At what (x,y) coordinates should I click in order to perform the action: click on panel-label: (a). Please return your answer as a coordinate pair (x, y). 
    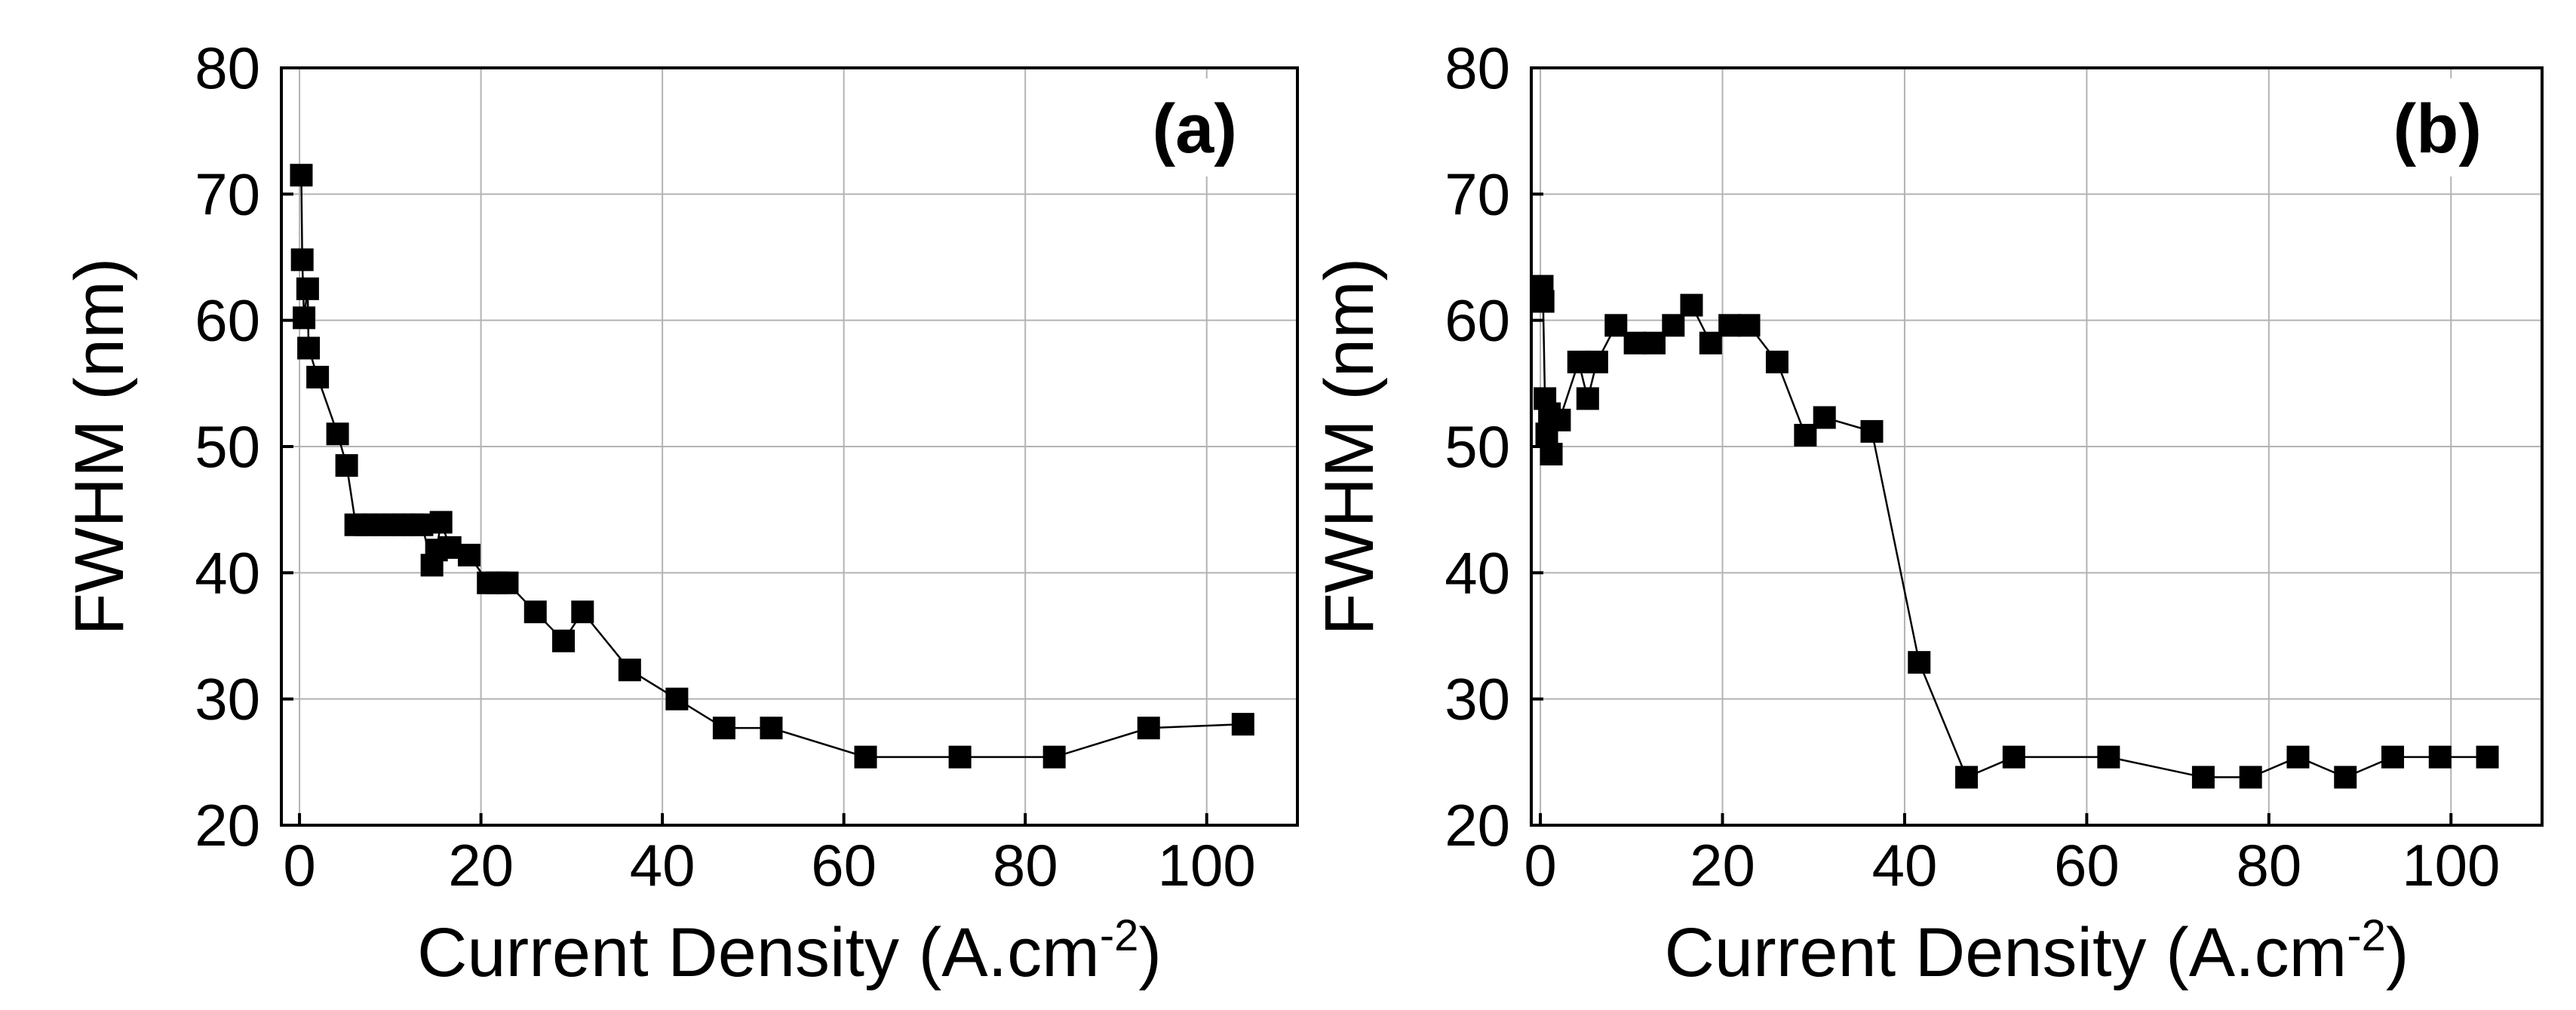
    Looking at the image, I should click on (1195, 129).